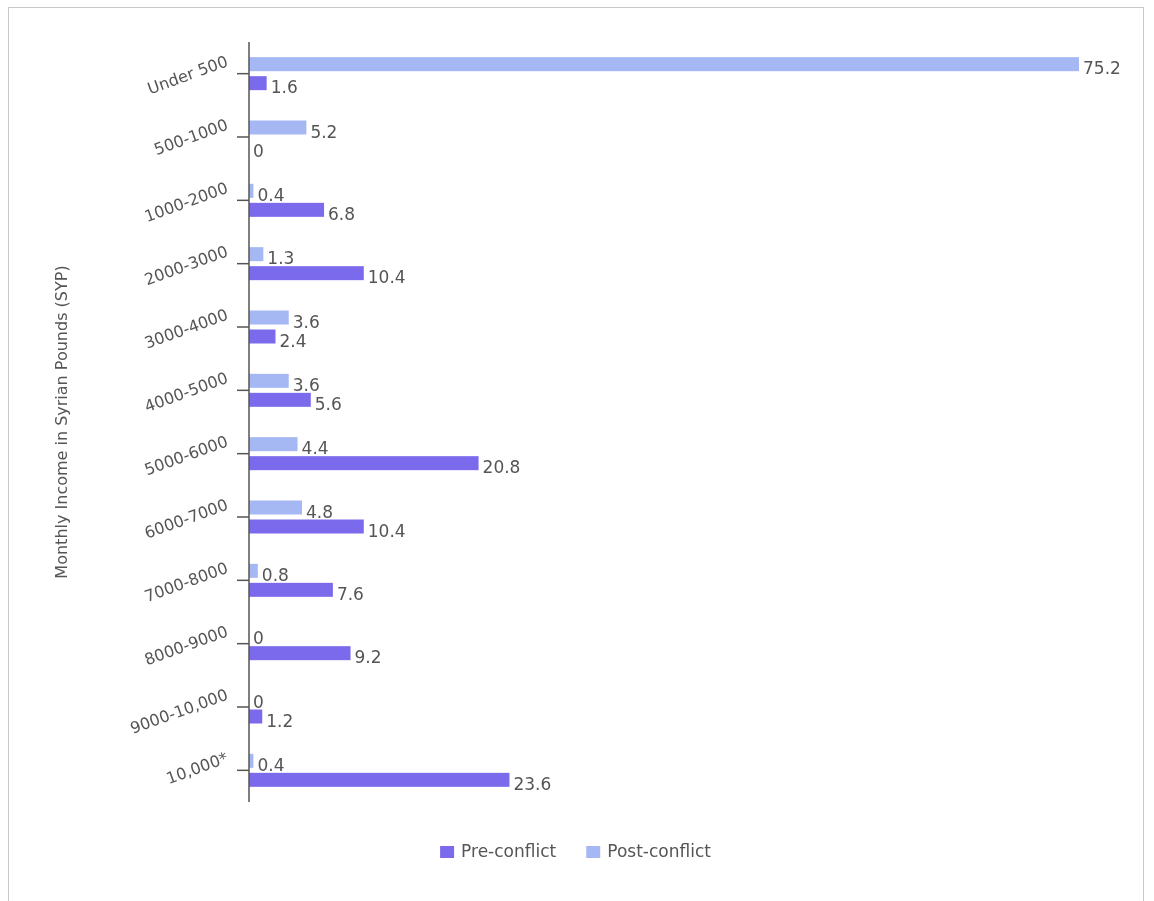 The width and height of the screenshot is (1154, 901). I want to click on data-label: 4.8, so click(319, 511).